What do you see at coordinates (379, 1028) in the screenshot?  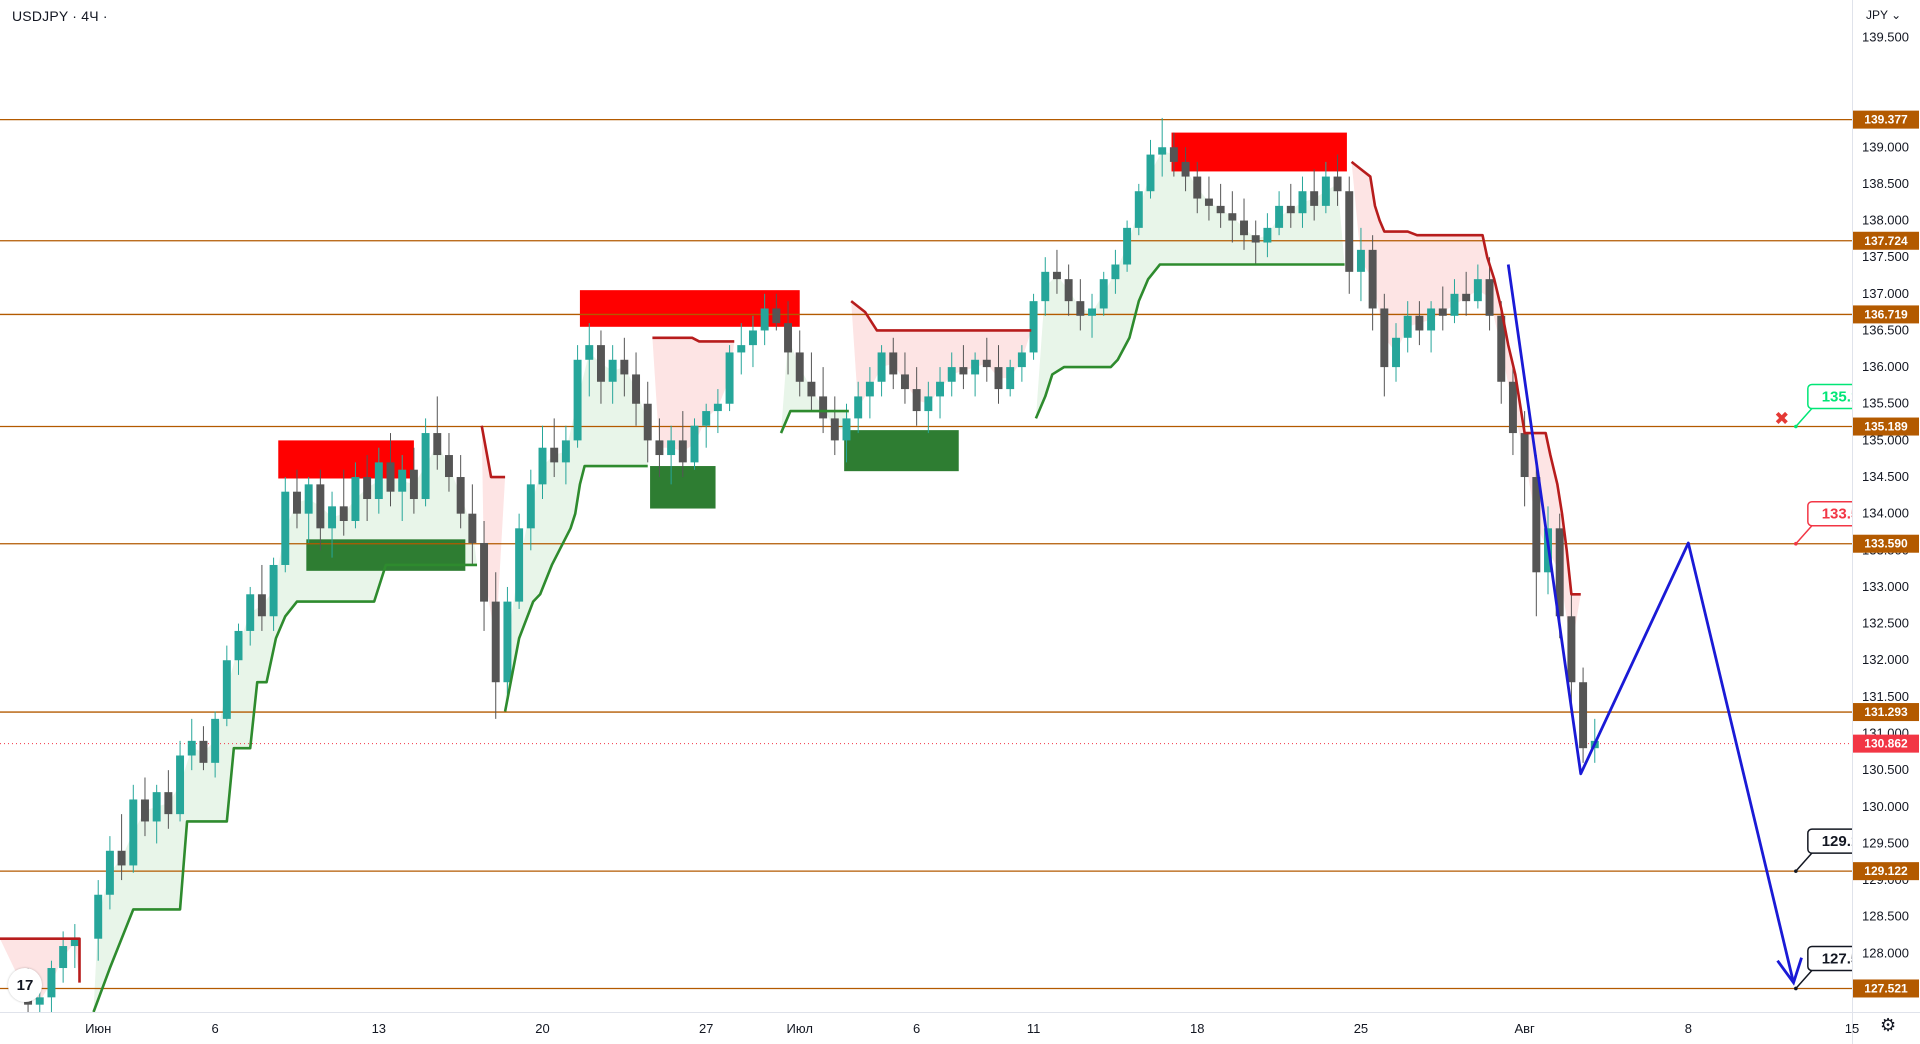 I see `x-tick-label-2: 13` at bounding box center [379, 1028].